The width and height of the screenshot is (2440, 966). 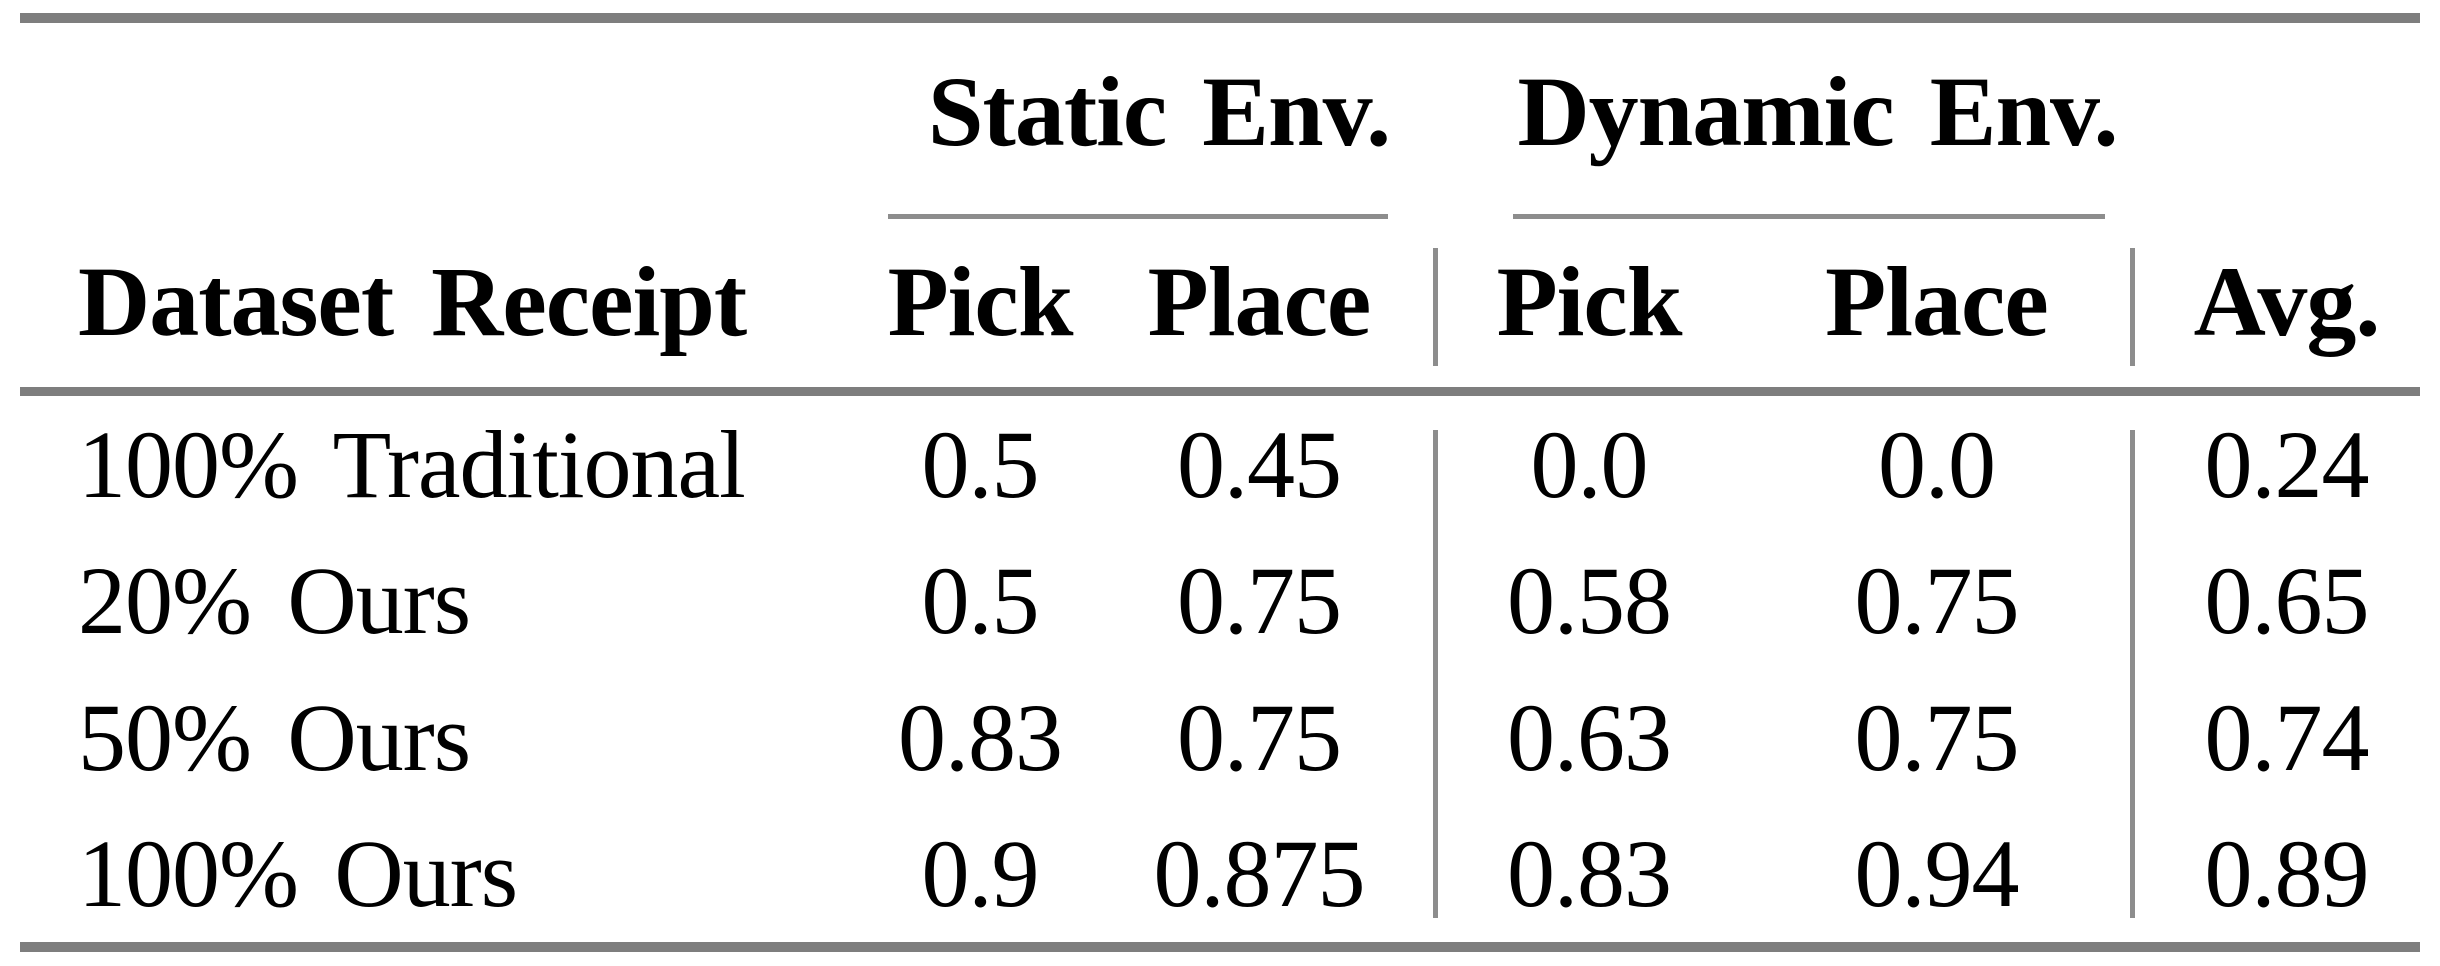 I want to click on mid-rule, so click(x=1220, y=391).